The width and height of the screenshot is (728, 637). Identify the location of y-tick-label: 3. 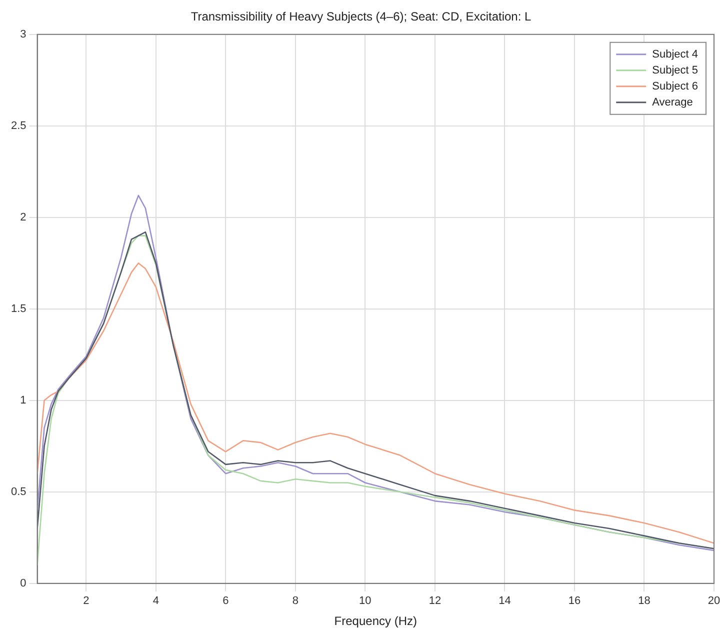
(23, 34).